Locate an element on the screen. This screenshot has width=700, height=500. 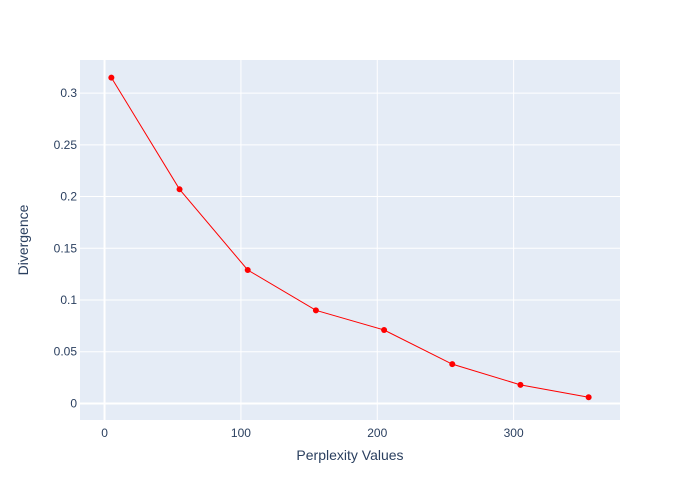
y-tick-label: 0.3 is located at coordinates (68, 93).